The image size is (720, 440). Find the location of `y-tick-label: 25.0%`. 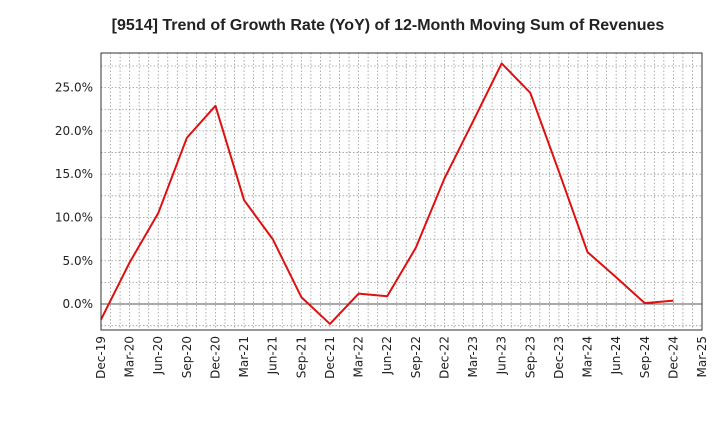

y-tick-label: 25.0% is located at coordinates (74, 88).